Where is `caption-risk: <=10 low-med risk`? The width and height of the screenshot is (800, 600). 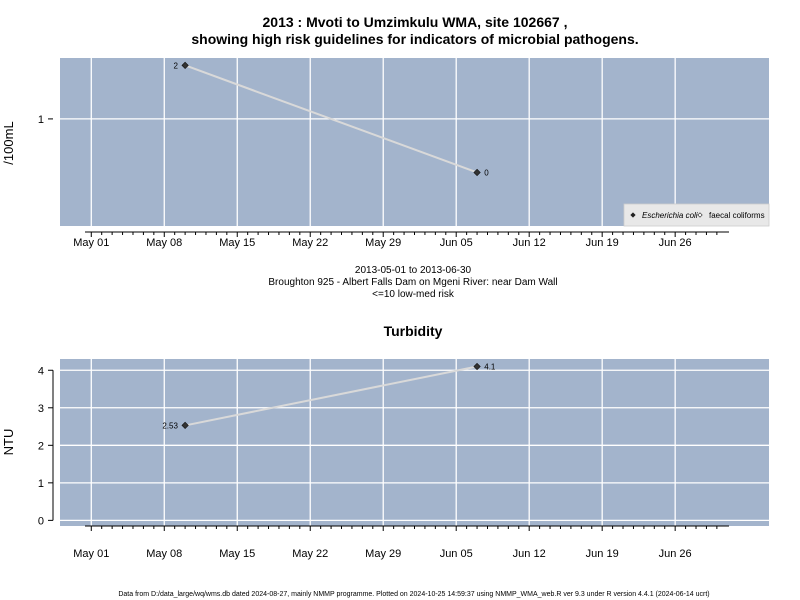
caption-risk: <=10 low-med risk is located at coordinates (413, 294).